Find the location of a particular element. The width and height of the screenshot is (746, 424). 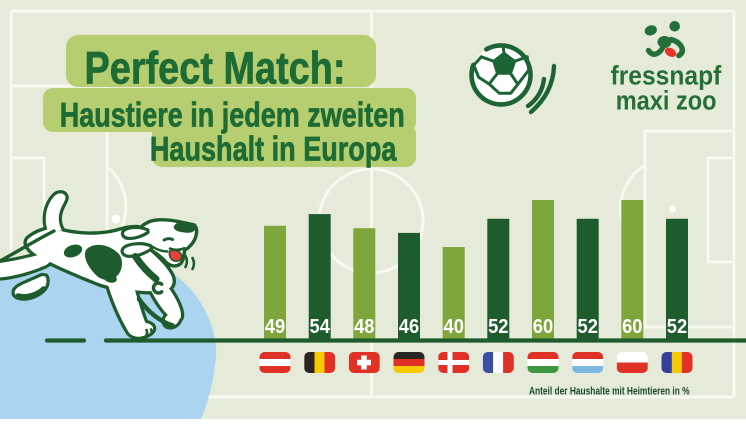

svg-text: Haushalt in Europa is located at coordinates (273, 149).